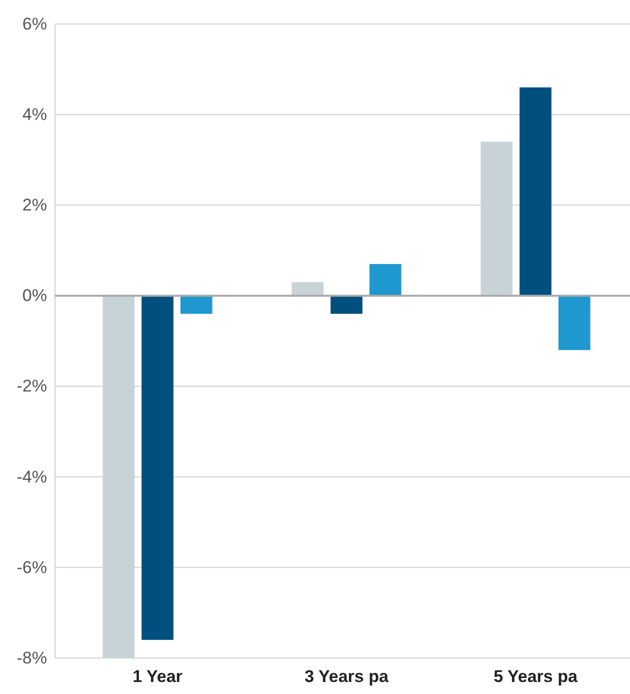 Image resolution: width=630 pixels, height=694 pixels. Describe the element at coordinates (157, 676) in the screenshot. I see `x-tick-label: 1 Year` at that location.